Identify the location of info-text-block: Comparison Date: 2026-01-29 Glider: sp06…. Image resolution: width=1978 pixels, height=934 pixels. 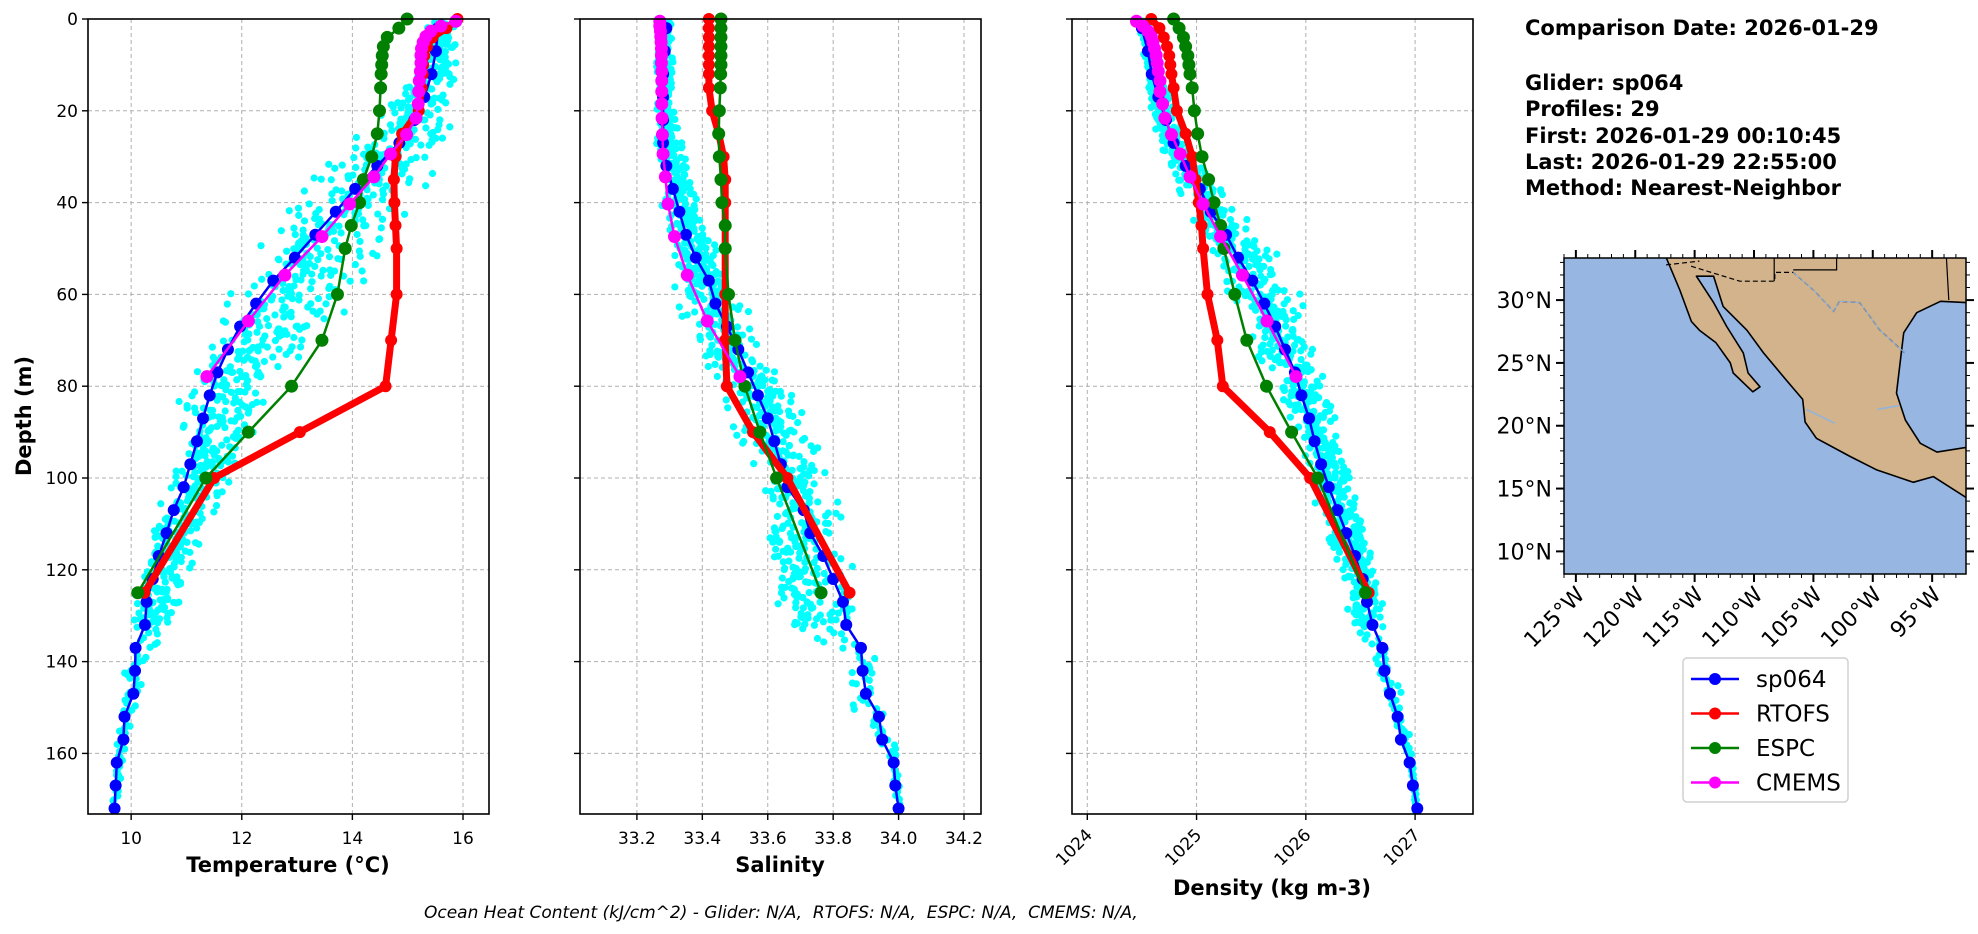
(1702, 108).